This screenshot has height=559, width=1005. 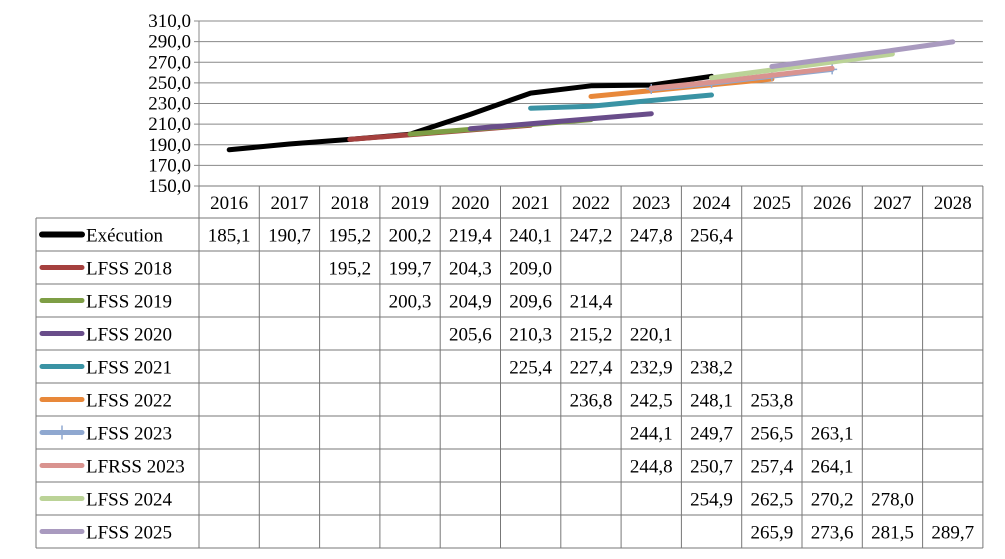 What do you see at coordinates (531, 203) in the screenshot?
I see `category-label: 2021` at bounding box center [531, 203].